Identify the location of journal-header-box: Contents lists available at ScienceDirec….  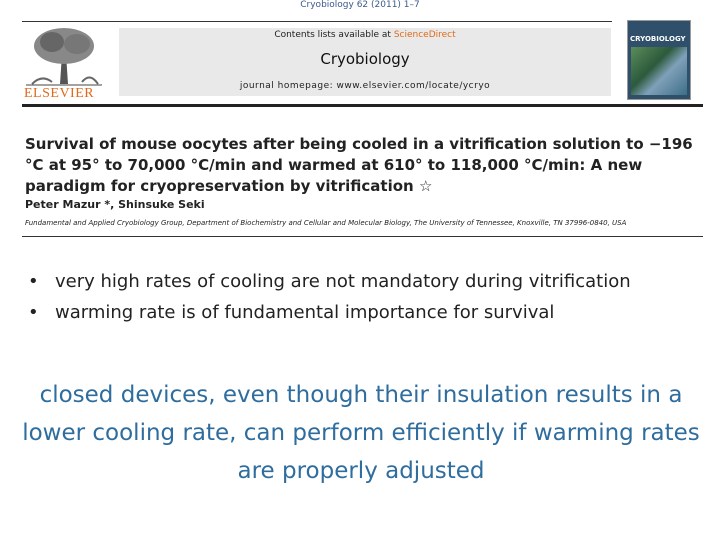
(365, 62).